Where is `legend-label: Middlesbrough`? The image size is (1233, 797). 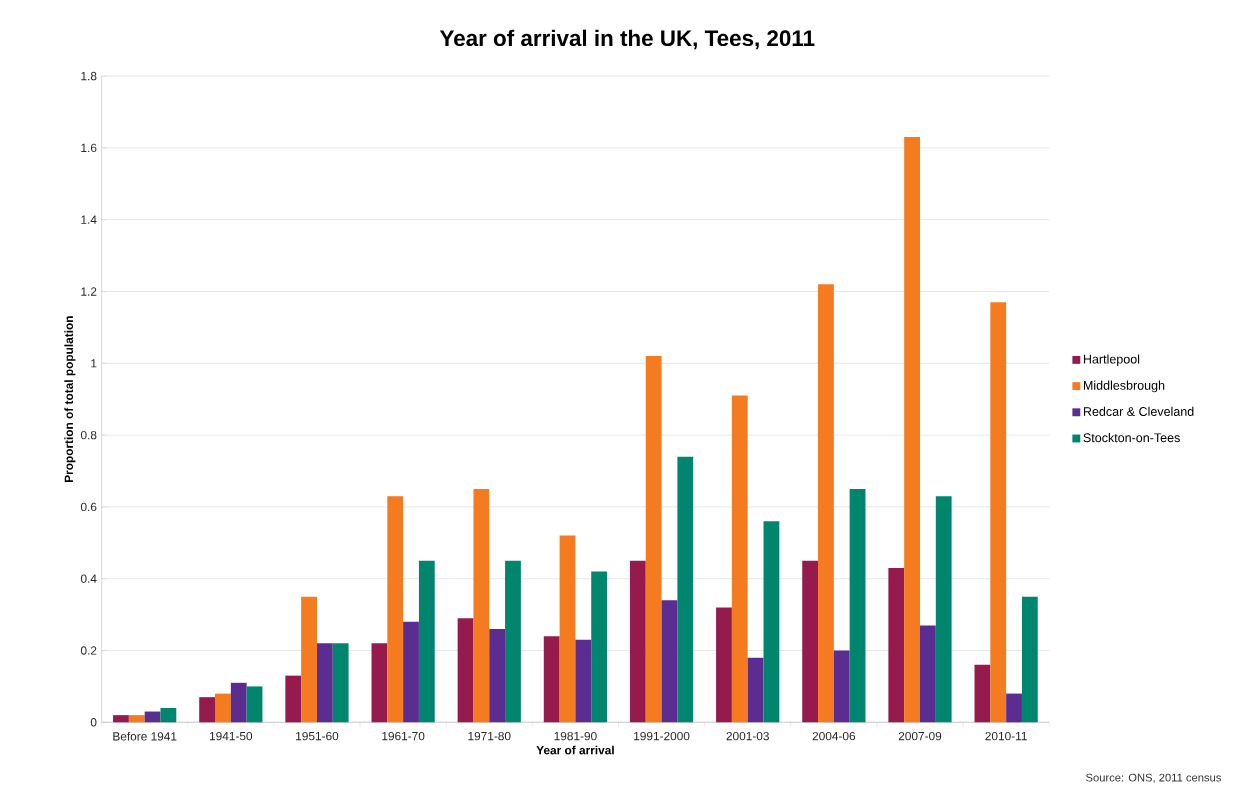
legend-label: Middlesbrough is located at coordinates (1124, 386).